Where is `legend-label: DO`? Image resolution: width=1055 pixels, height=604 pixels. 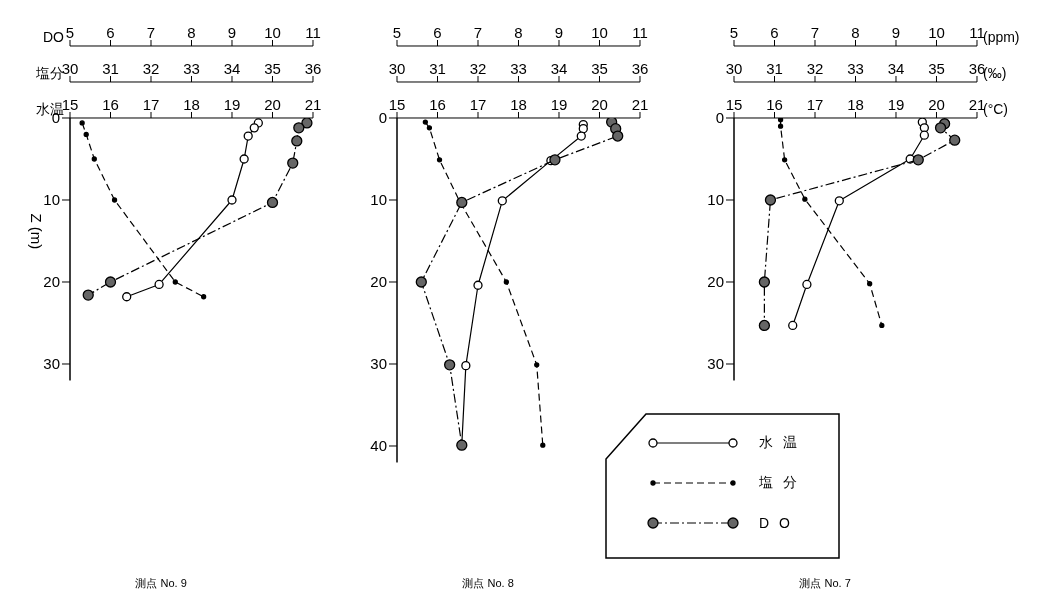 legend-label: DO is located at coordinates (779, 523).